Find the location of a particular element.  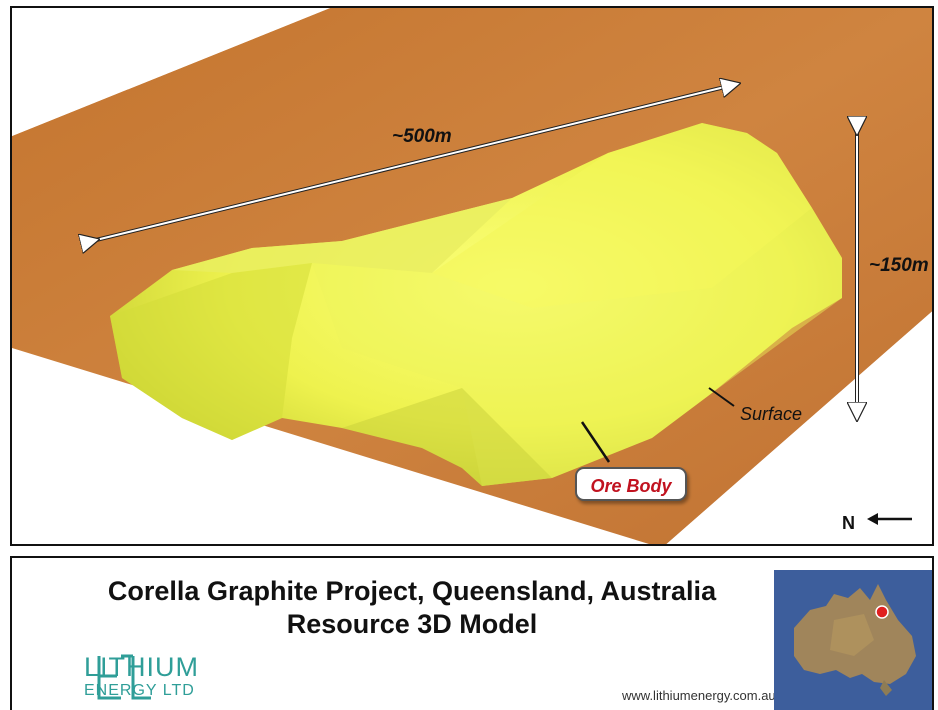

depth-label: ~150m is located at coordinates (899, 265).